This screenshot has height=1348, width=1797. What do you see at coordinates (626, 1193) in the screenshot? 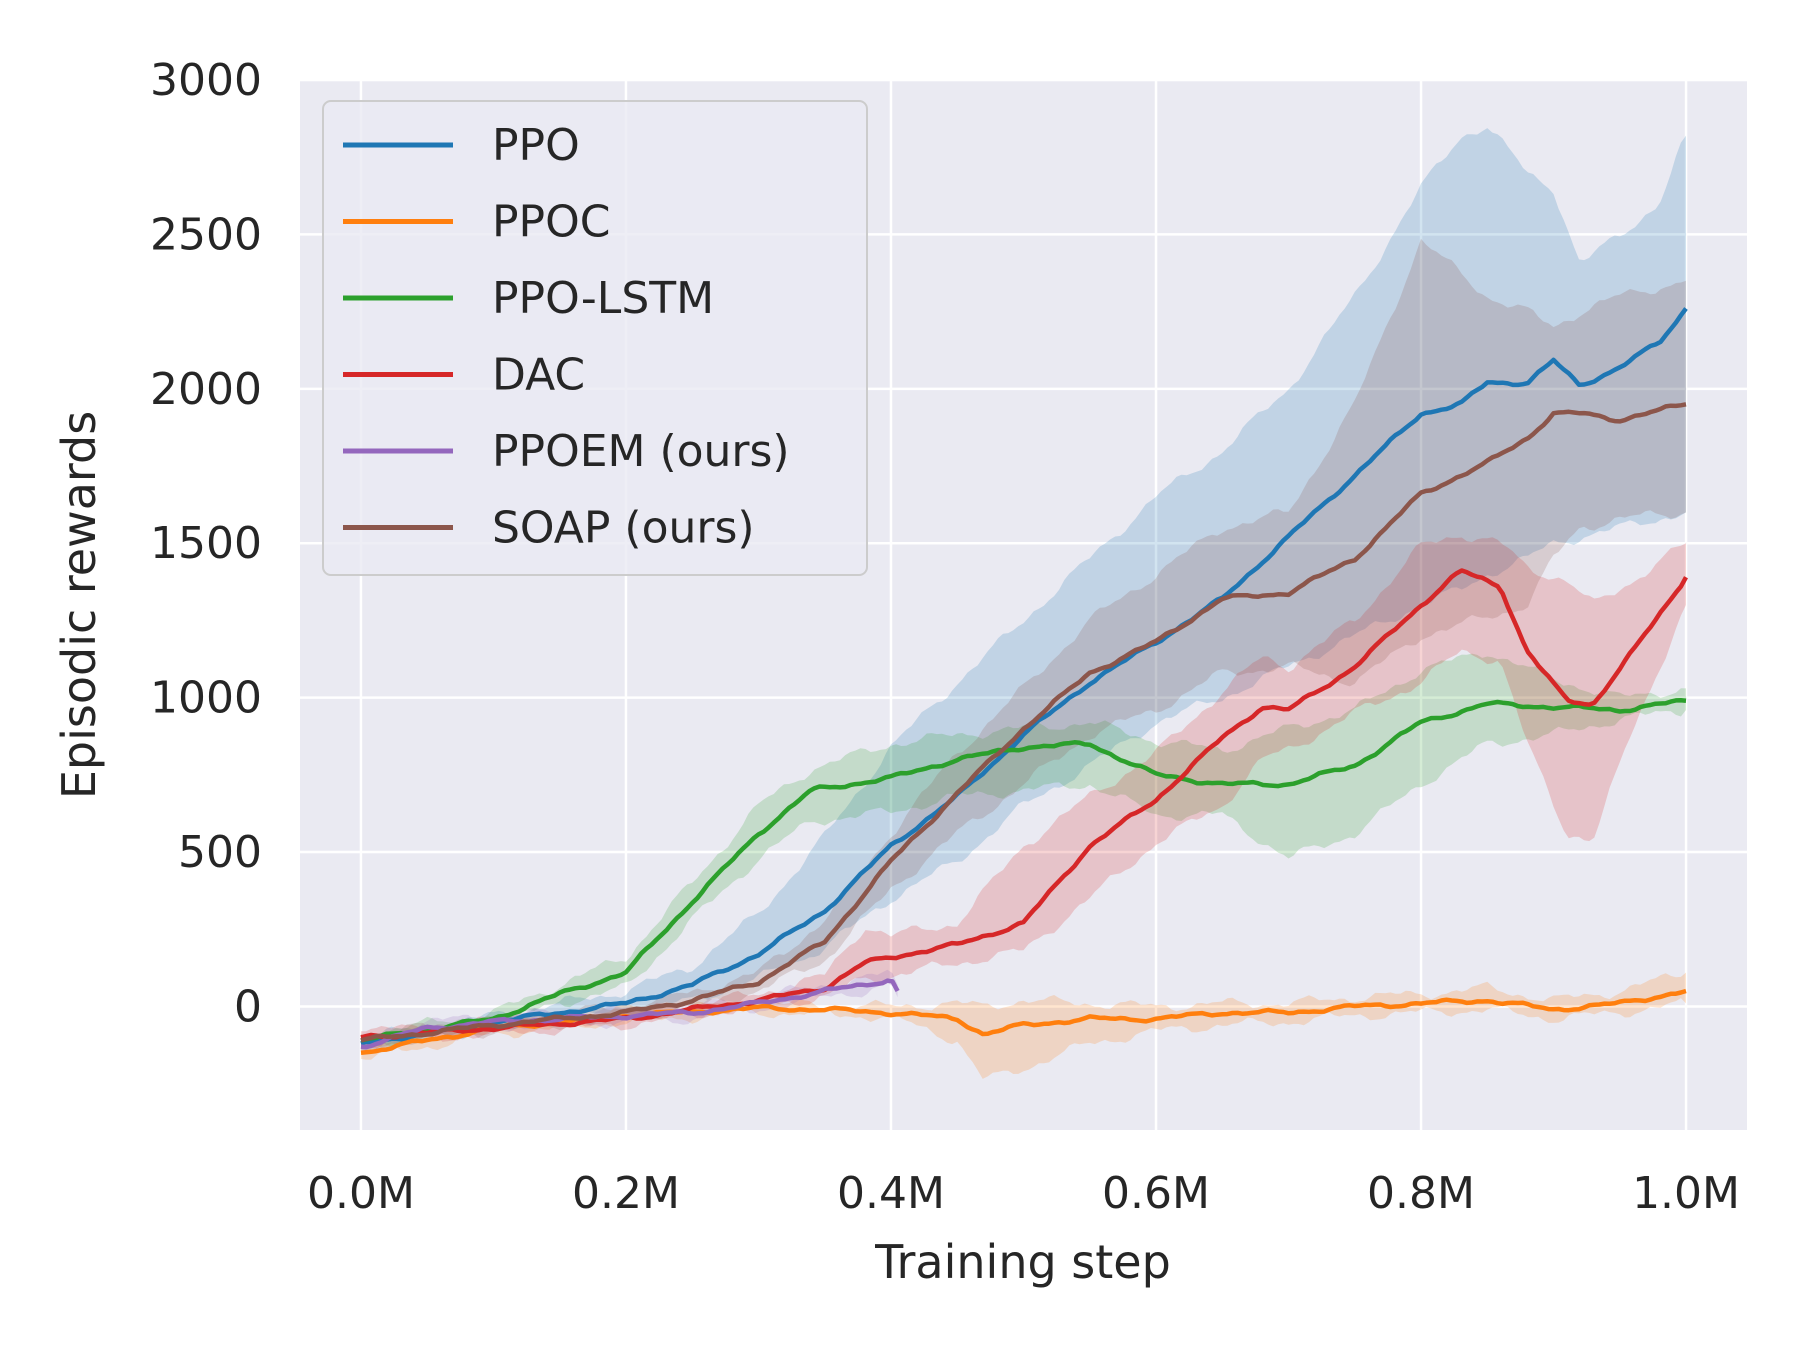
I see `x-tick-label: 0.2M` at bounding box center [626, 1193].